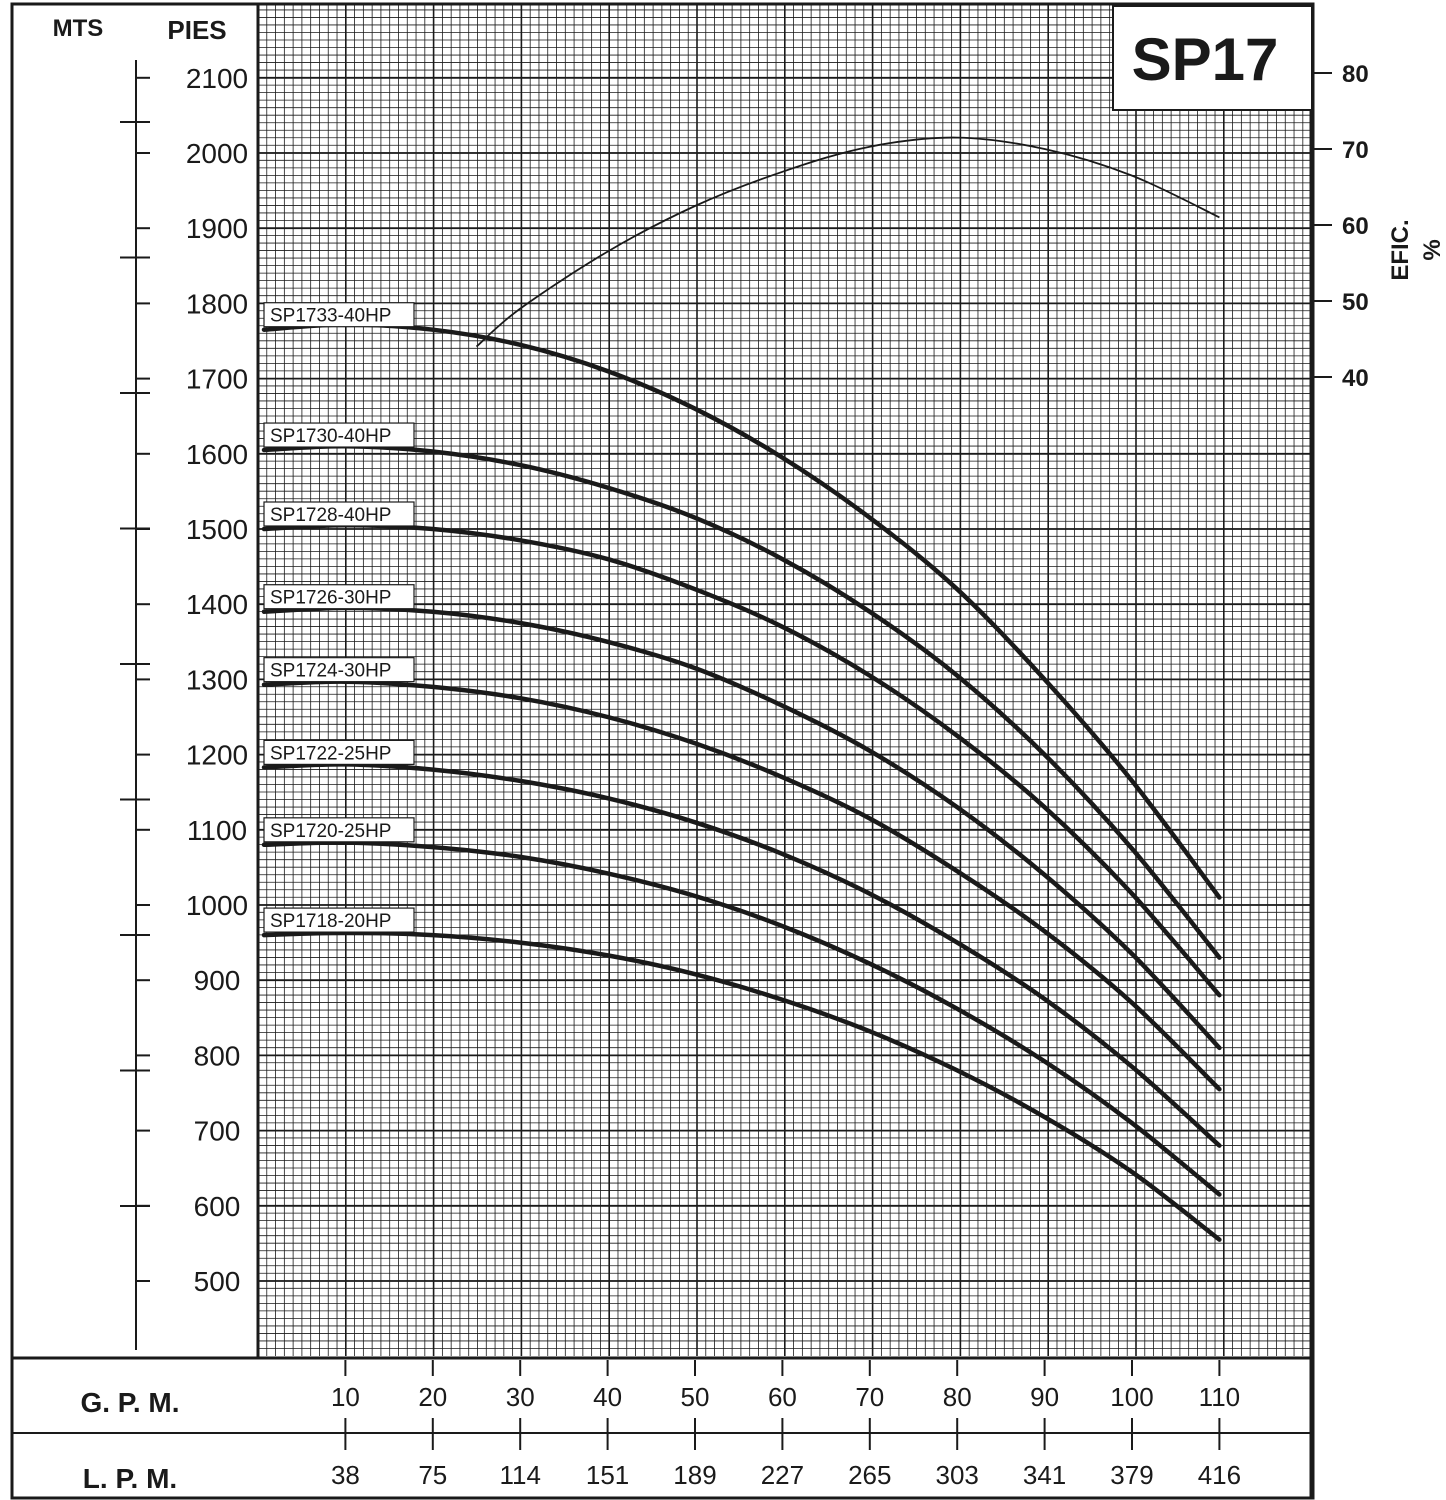 Image resolution: width=1446 pixels, height=1500 pixels. I want to click on efficiency-axis-label: EFIC., so click(1400, 249).